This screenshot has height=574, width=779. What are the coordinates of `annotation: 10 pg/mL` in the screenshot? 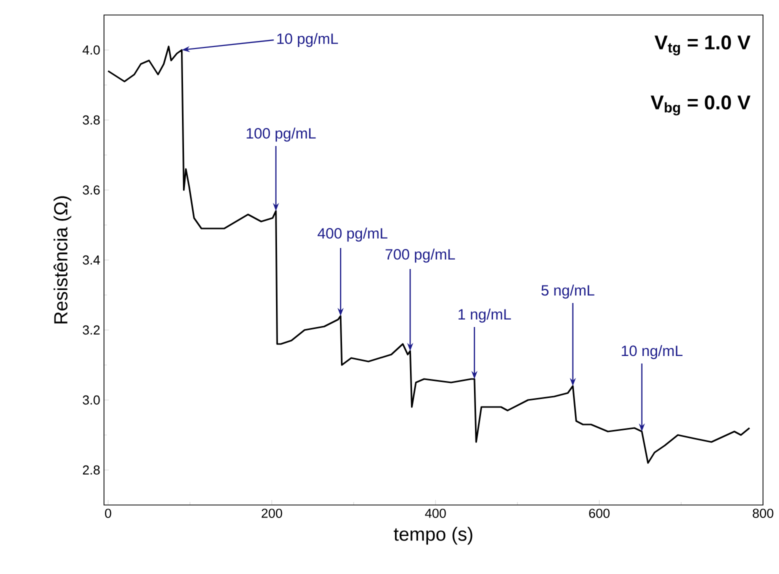 It's located at (307, 40).